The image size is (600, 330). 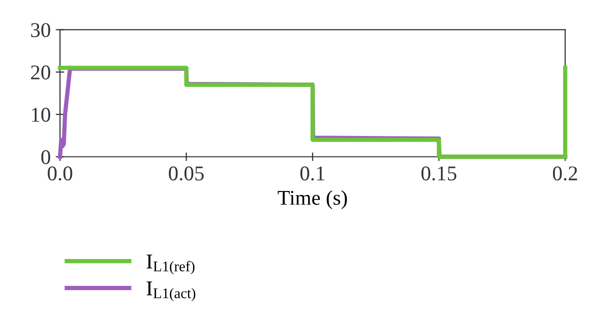 I want to click on y-tick-label: 0, so click(x=45, y=157).